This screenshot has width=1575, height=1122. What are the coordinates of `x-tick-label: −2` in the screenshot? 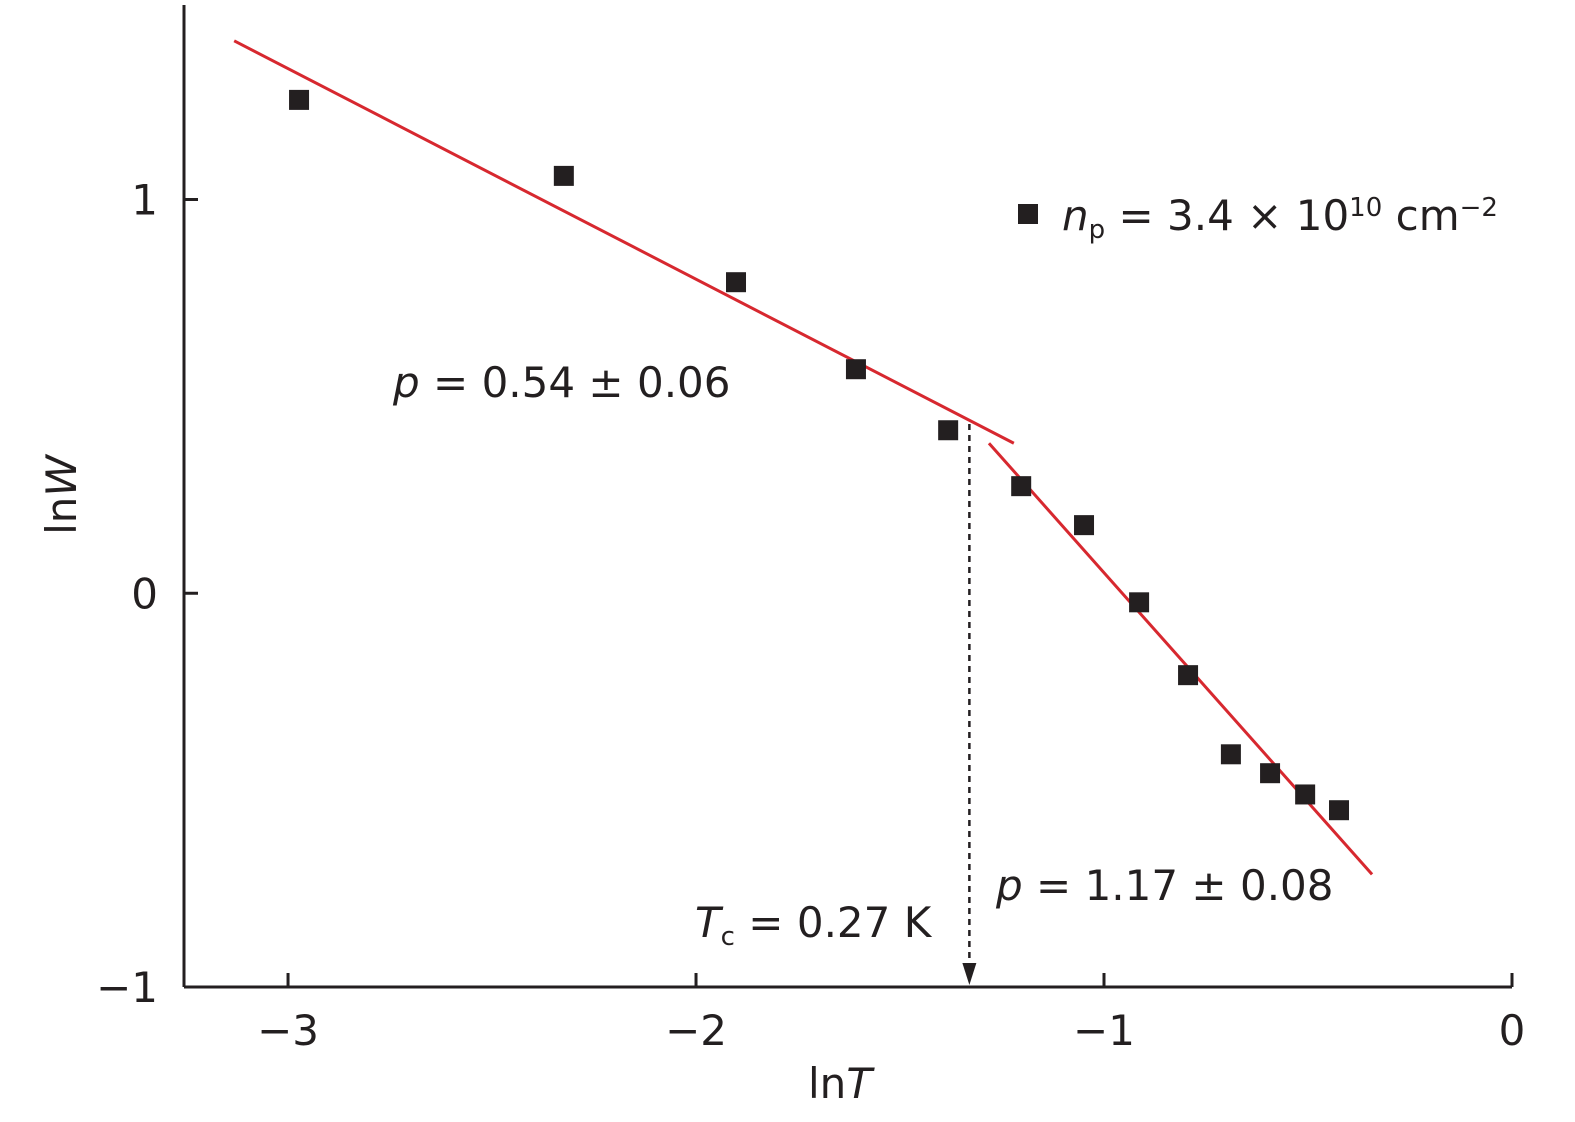 It's located at (696, 1030).